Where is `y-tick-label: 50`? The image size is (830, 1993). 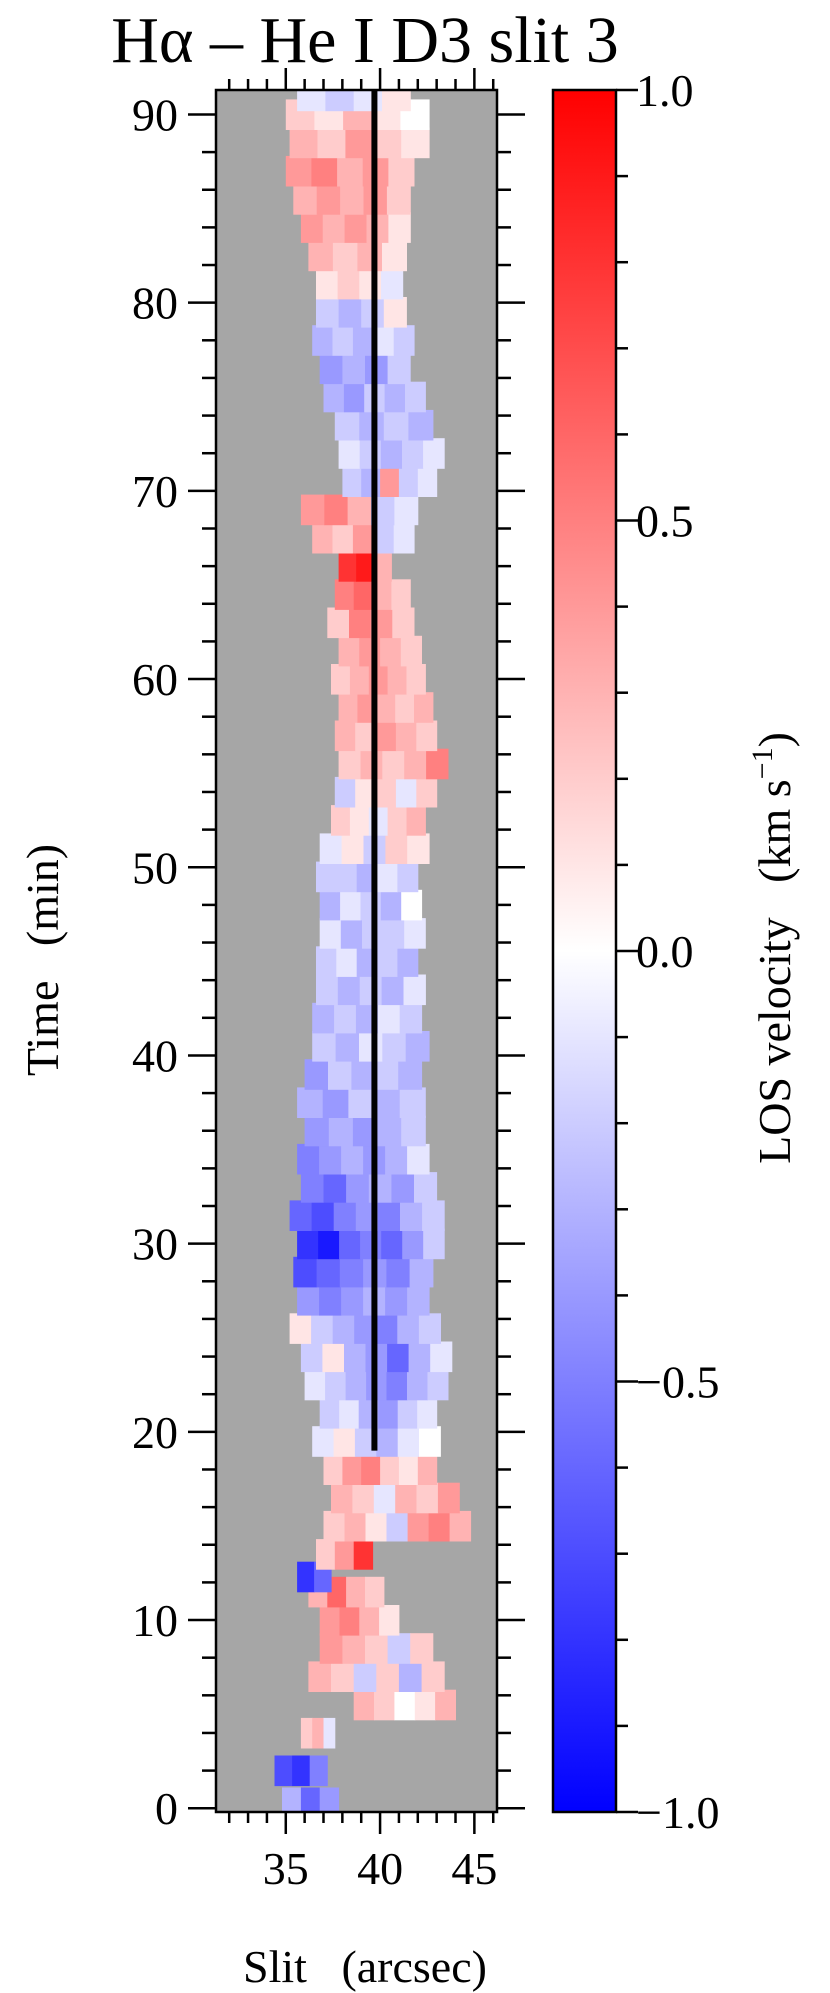
y-tick-label: 50 is located at coordinates (155, 867).